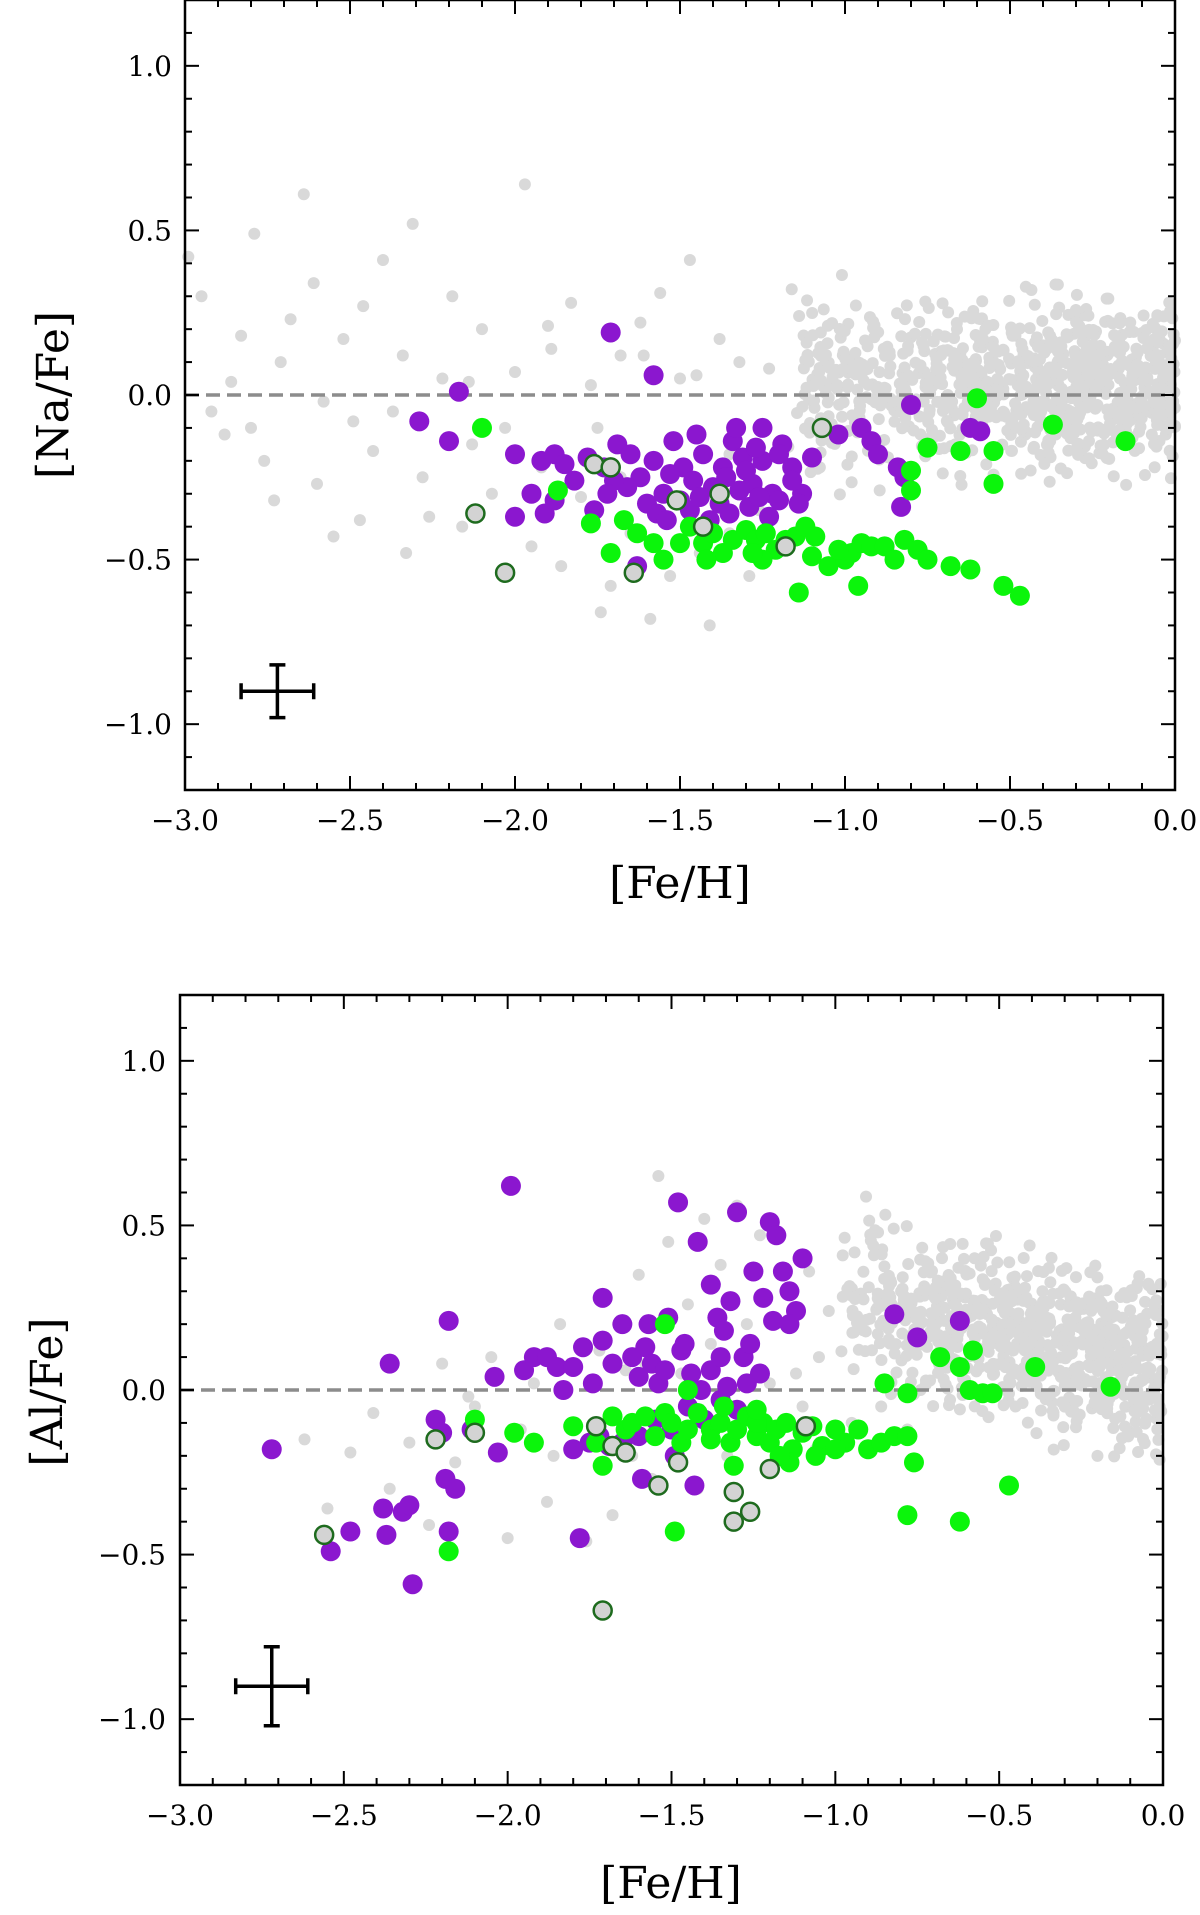 The height and width of the screenshot is (1915, 1200). Describe the element at coordinates (734, 1492) in the screenshot. I see `open-circle-point` at that location.